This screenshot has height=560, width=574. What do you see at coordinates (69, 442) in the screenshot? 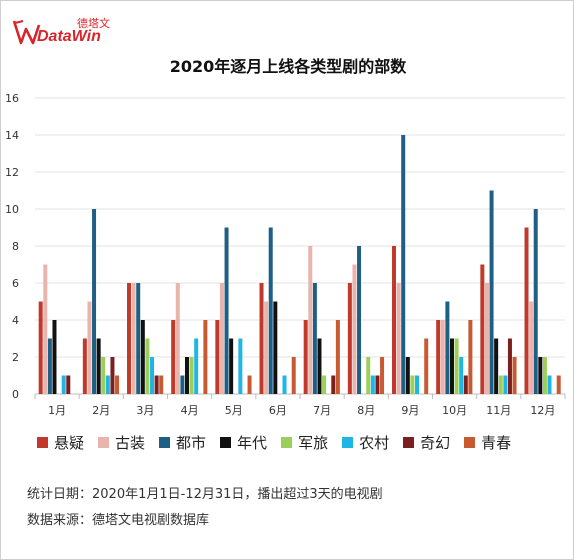
I see `legend-label: 悬疑` at bounding box center [69, 442].